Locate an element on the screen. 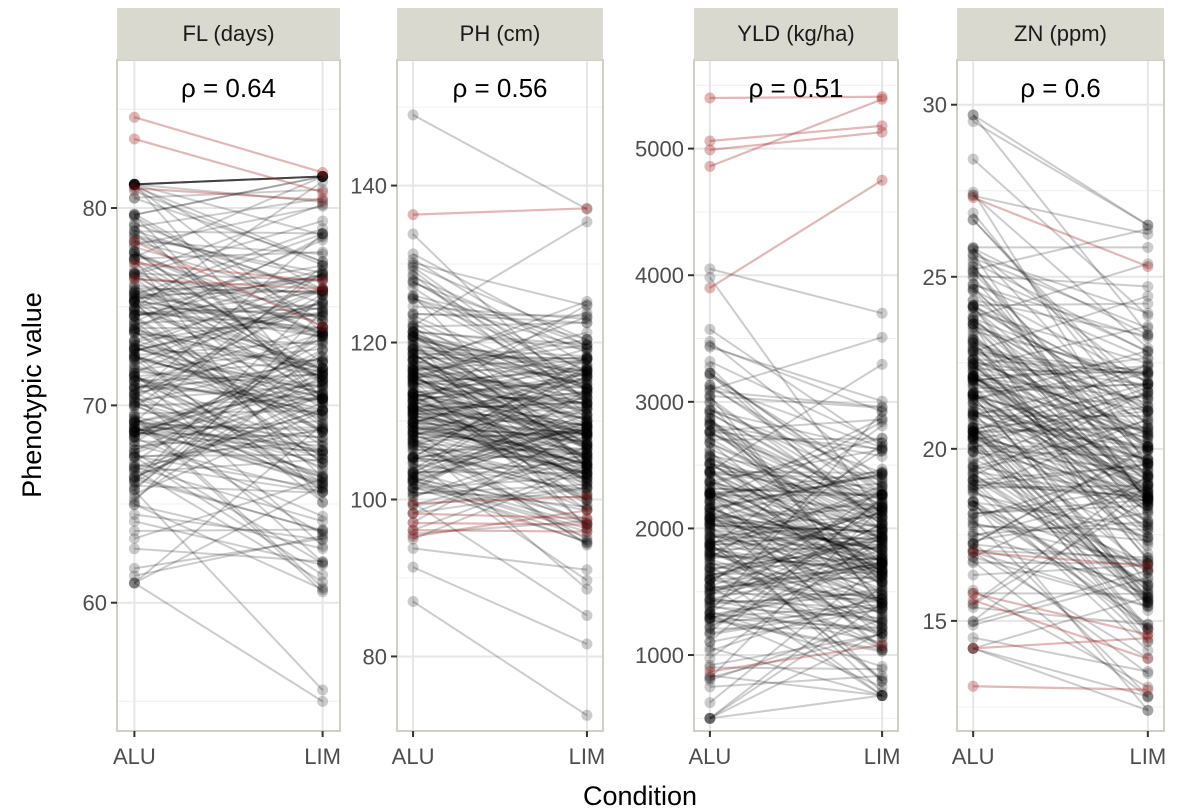 The image size is (1185, 811). x-axis-title: Condition is located at coordinates (640, 796).